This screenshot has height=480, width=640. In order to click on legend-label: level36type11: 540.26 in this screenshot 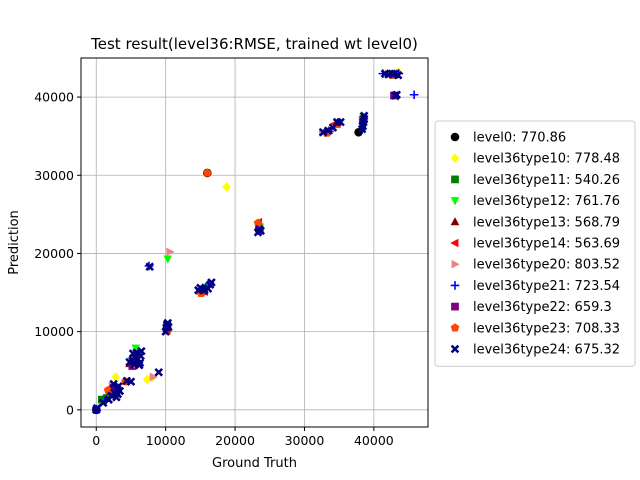, I will do `click(546, 180)`.